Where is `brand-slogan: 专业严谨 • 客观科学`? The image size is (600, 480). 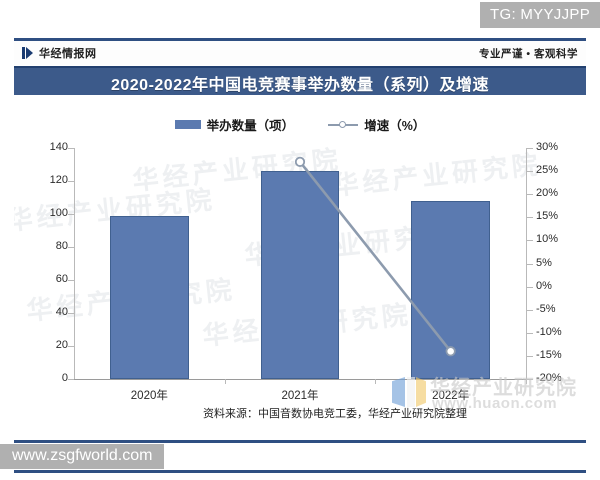 brand-slogan: 专业严谨 • 客观科学 is located at coordinates (528, 53).